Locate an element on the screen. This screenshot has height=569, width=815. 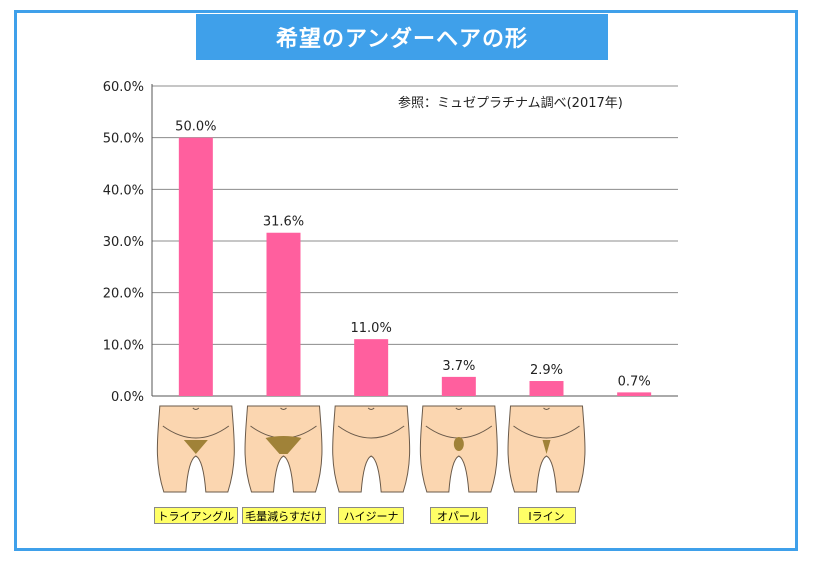
reduced-hair-icon is located at coordinates (283, 449).